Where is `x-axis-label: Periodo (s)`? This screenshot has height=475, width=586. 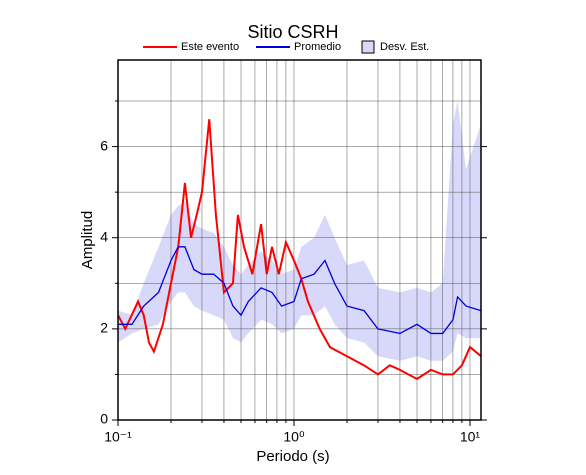 x-axis-label: Periodo (s) is located at coordinates (292, 456).